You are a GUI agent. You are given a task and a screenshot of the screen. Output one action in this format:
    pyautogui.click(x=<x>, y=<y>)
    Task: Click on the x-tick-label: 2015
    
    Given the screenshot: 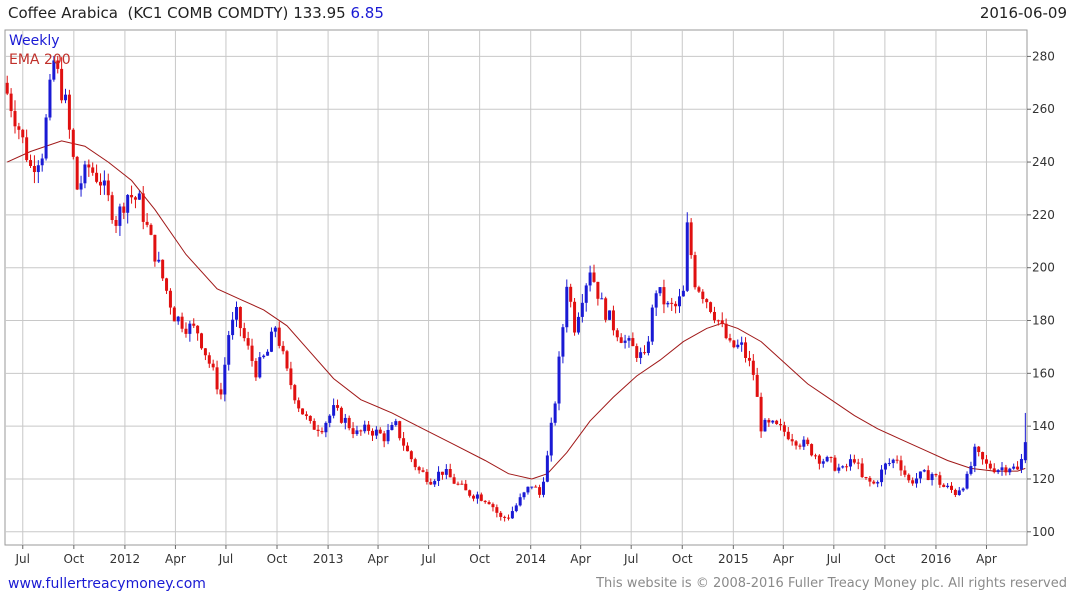 What is the action you would take?
    pyautogui.click(x=733, y=559)
    